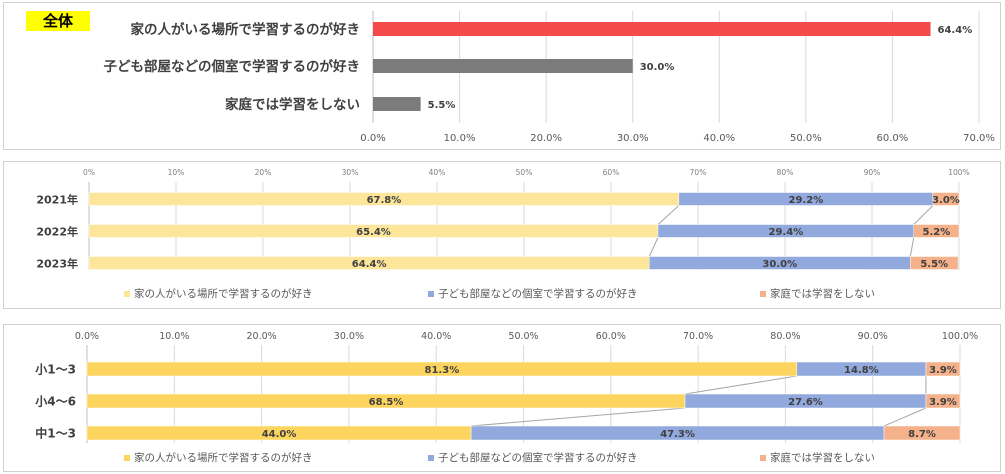  I want to click on data-label: 3.0%, so click(946, 200).